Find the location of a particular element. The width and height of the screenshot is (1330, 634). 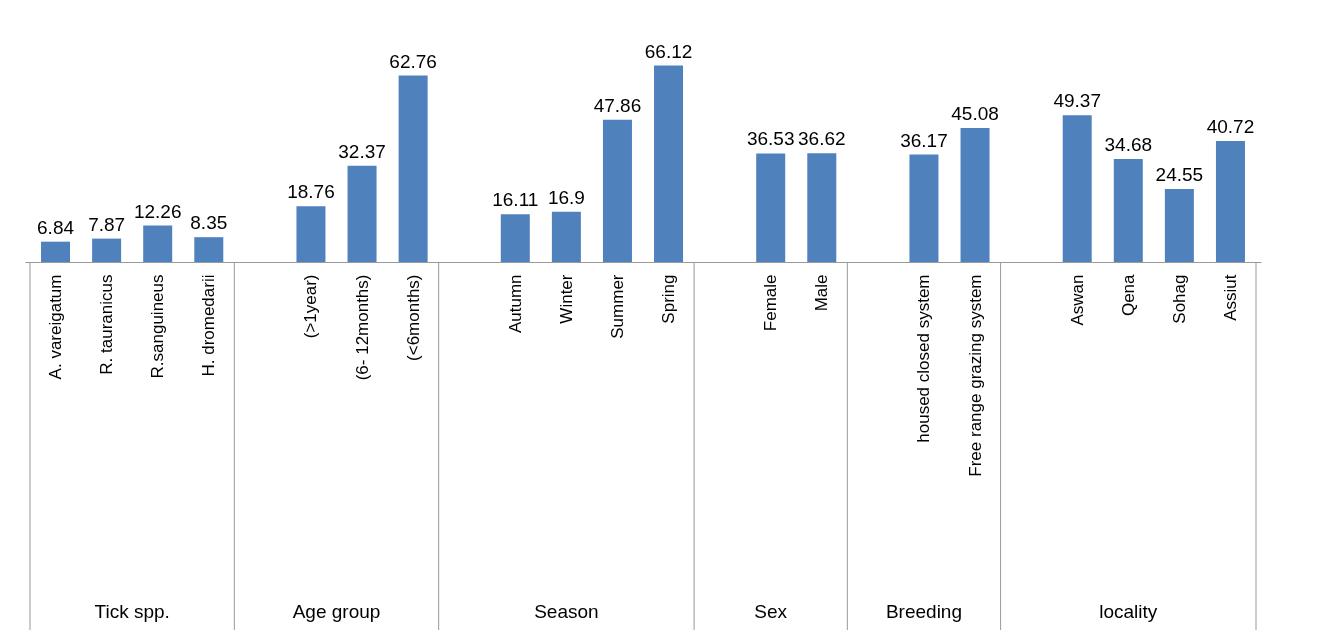

data-label: 36.53 is located at coordinates (770, 139).